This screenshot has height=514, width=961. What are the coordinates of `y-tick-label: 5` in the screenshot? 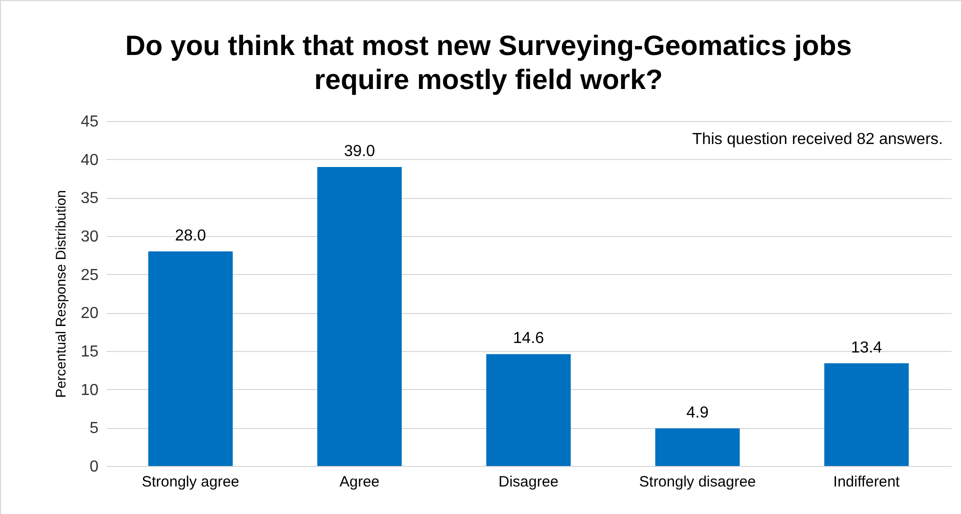 It's located at (94, 429).